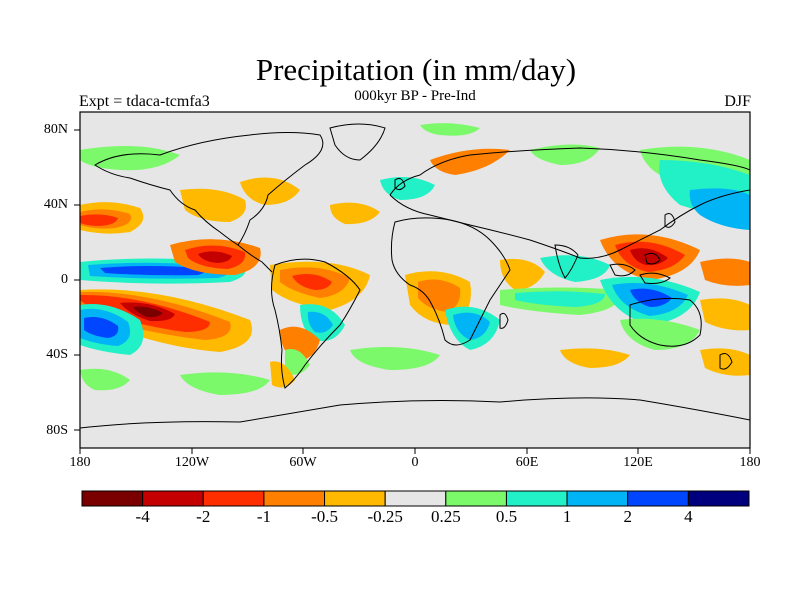 This screenshot has width=800, height=600. I want to click on colorbar-label: 0.25, so click(445, 516).